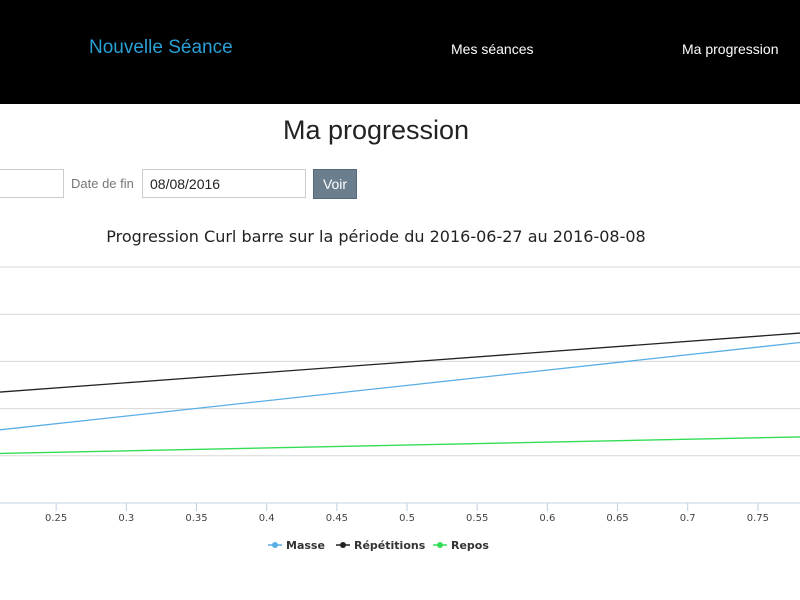 The image size is (800, 600). I want to click on brand-link: Nouvelle Séance, so click(161, 47).